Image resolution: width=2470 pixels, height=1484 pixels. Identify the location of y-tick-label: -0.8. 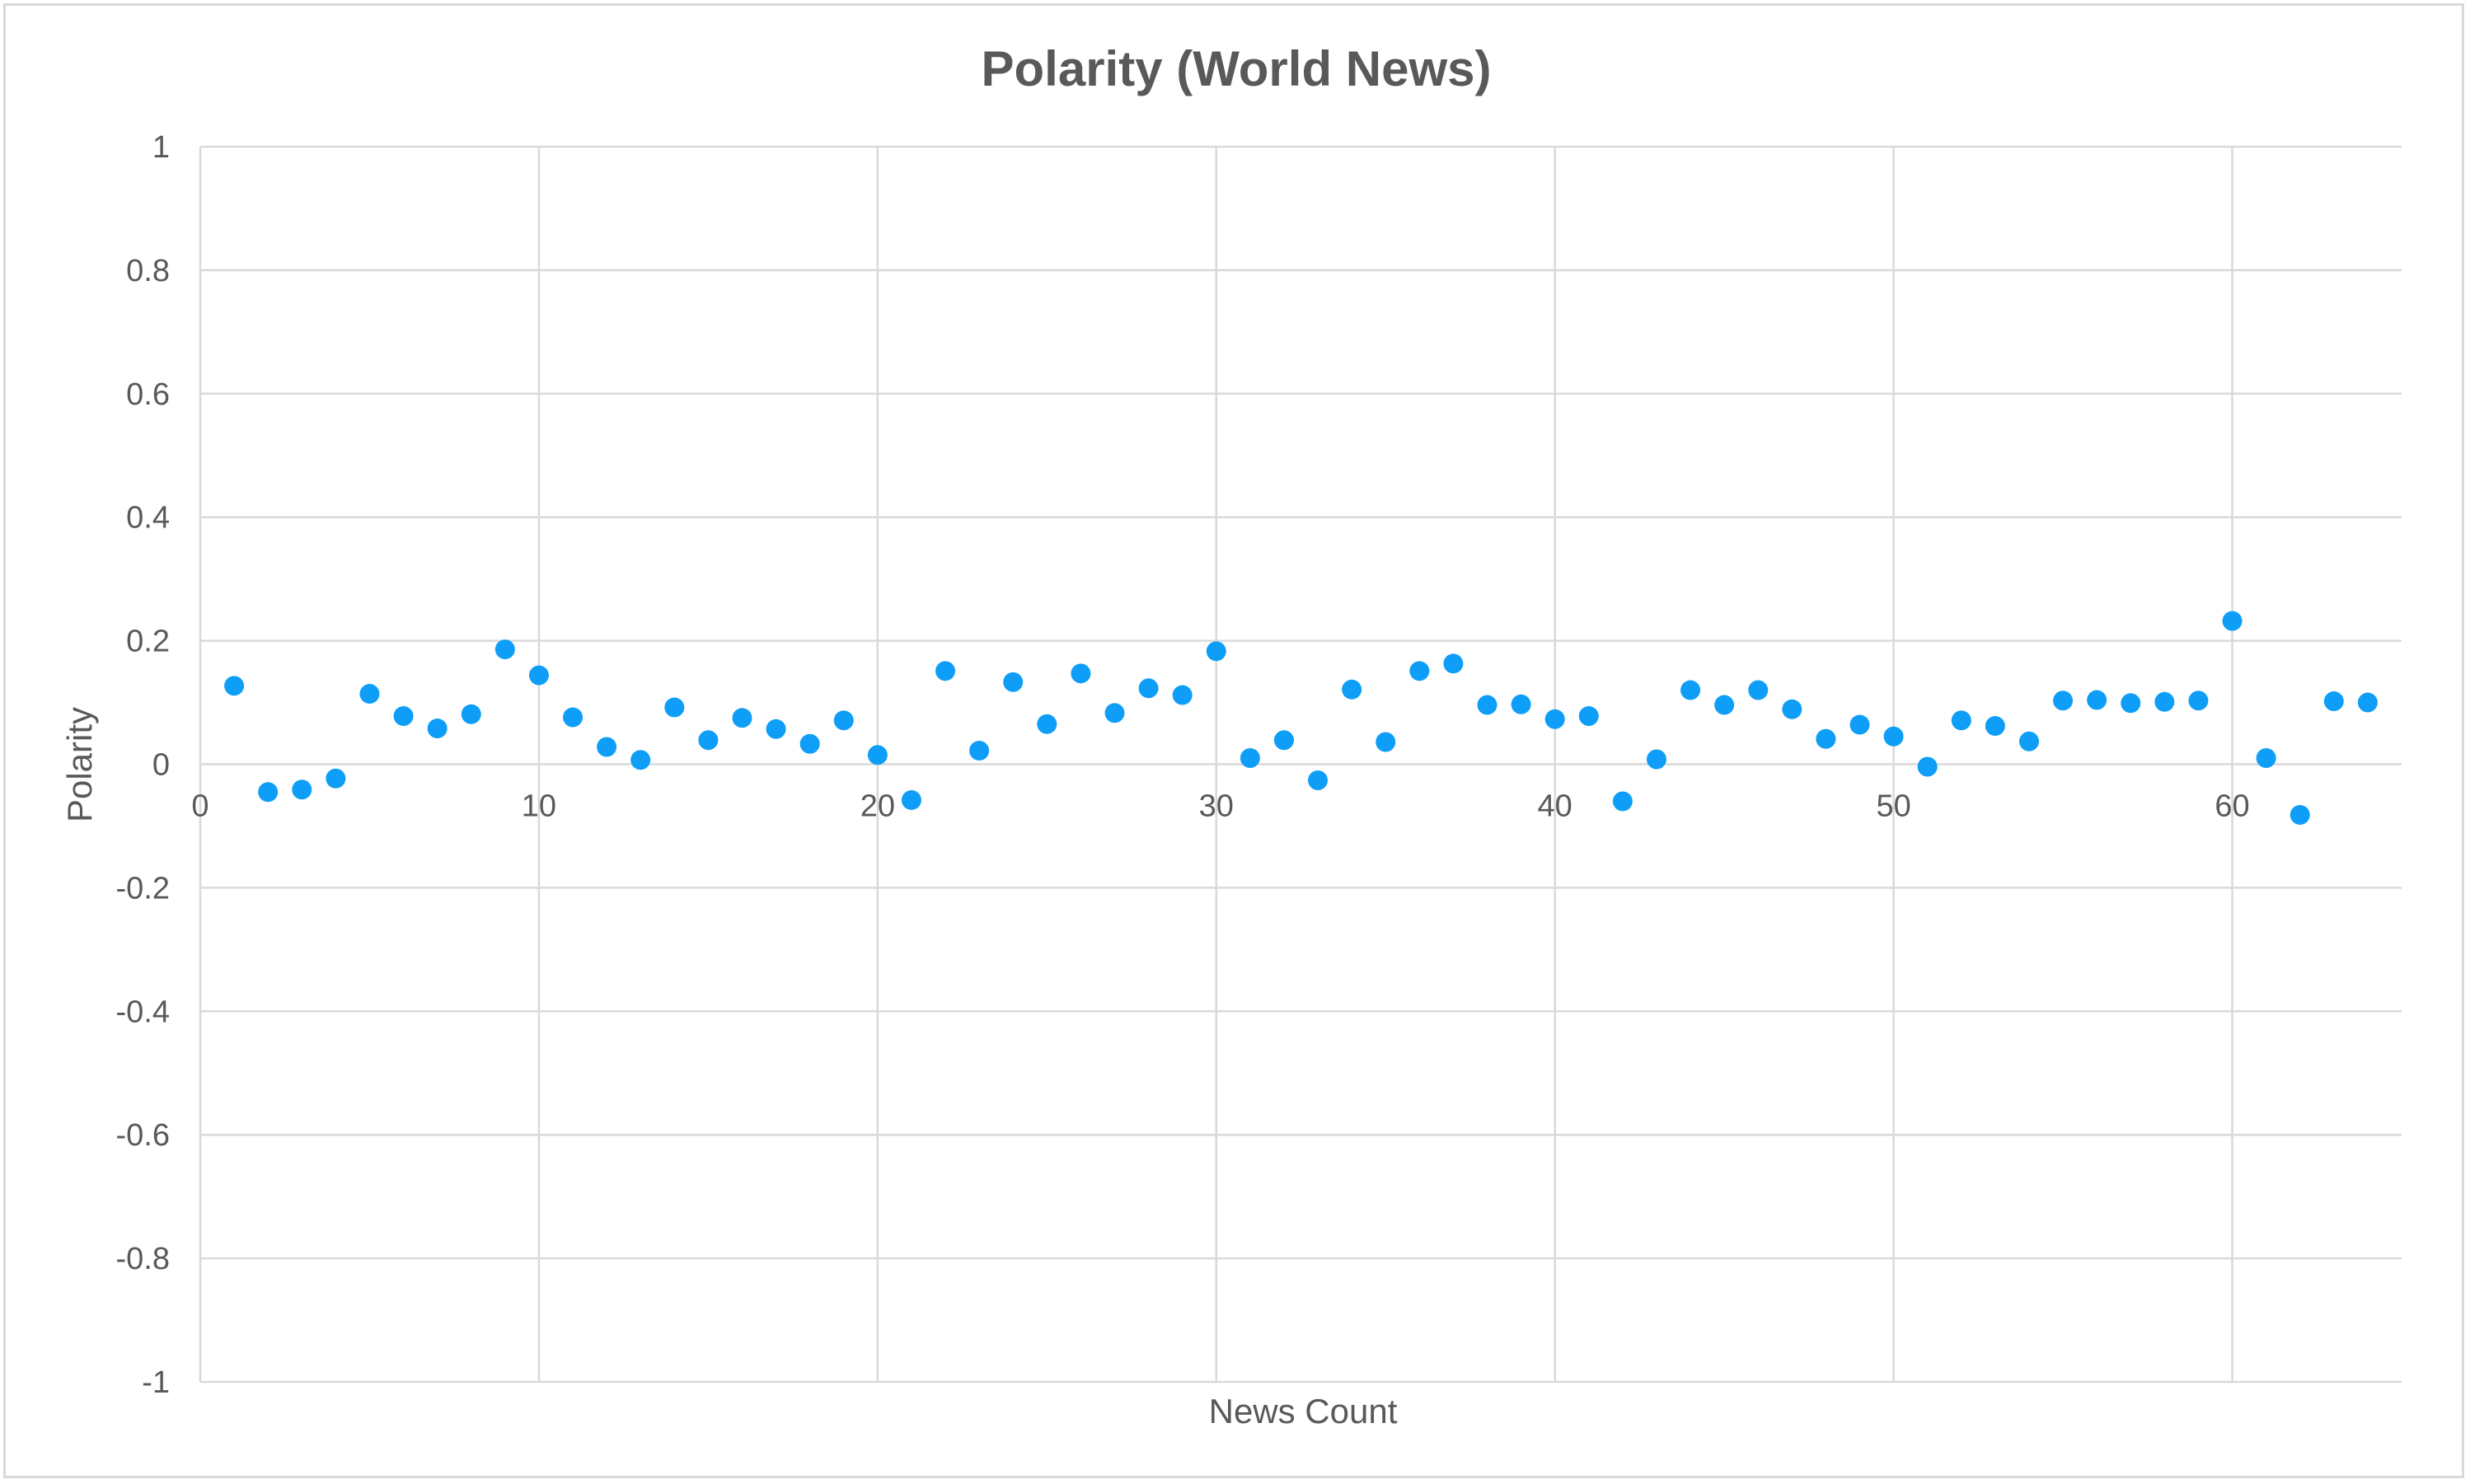
(143, 1259).